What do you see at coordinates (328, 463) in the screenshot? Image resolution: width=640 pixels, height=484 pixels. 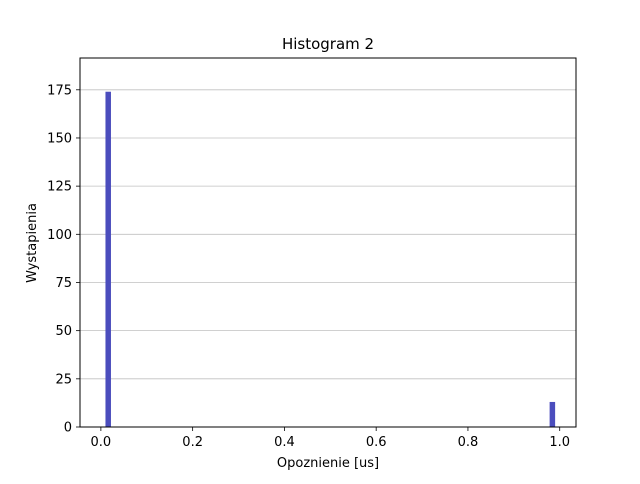 I see `x-axis-label: Opoznienie [us]` at bounding box center [328, 463].